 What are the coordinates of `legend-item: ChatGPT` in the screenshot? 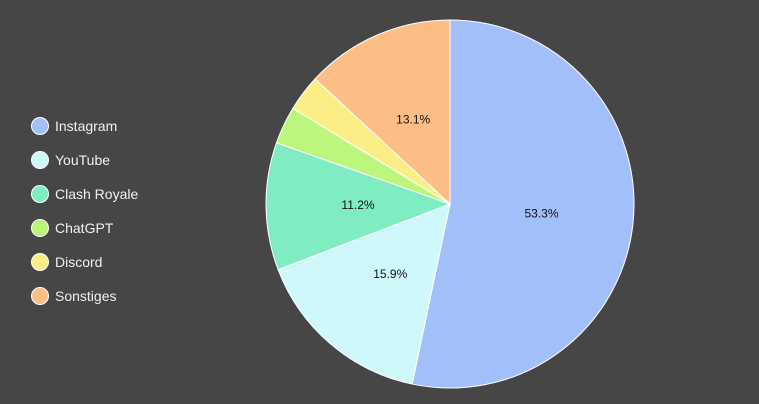 It's located at (84, 228).